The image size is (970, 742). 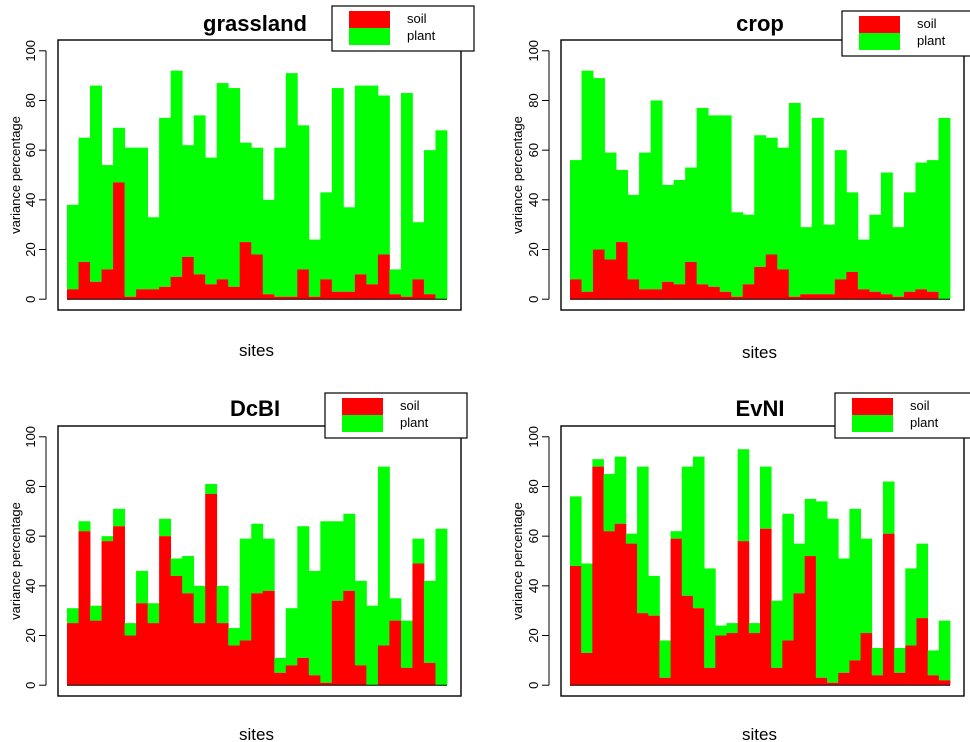 I want to click on y-tick-label: 20, so click(x=30, y=249).